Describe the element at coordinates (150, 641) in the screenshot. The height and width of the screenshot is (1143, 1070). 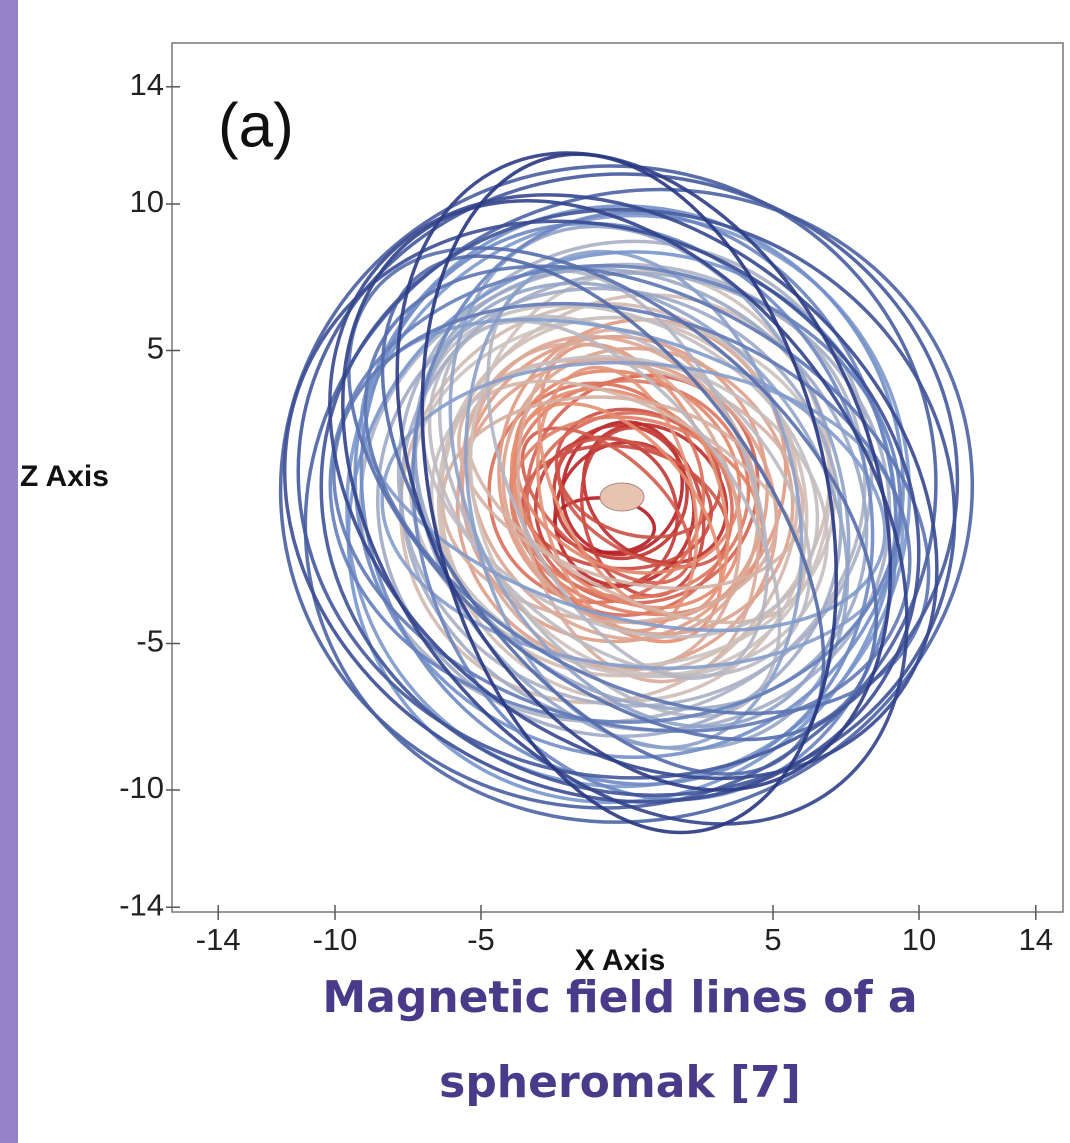
I see `z-tick-label: -5` at that location.